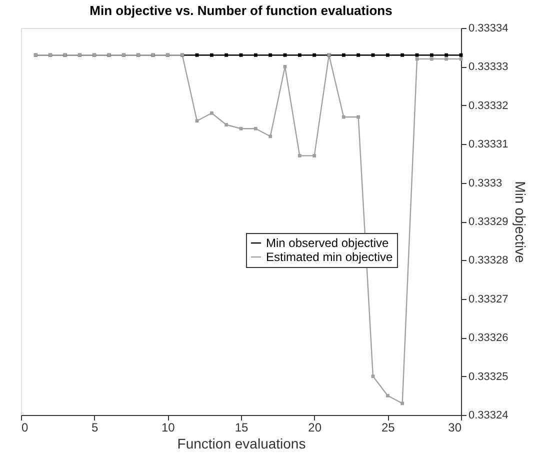 This screenshot has width=547, height=470. I want to click on x-tick-label: 20, so click(315, 427).